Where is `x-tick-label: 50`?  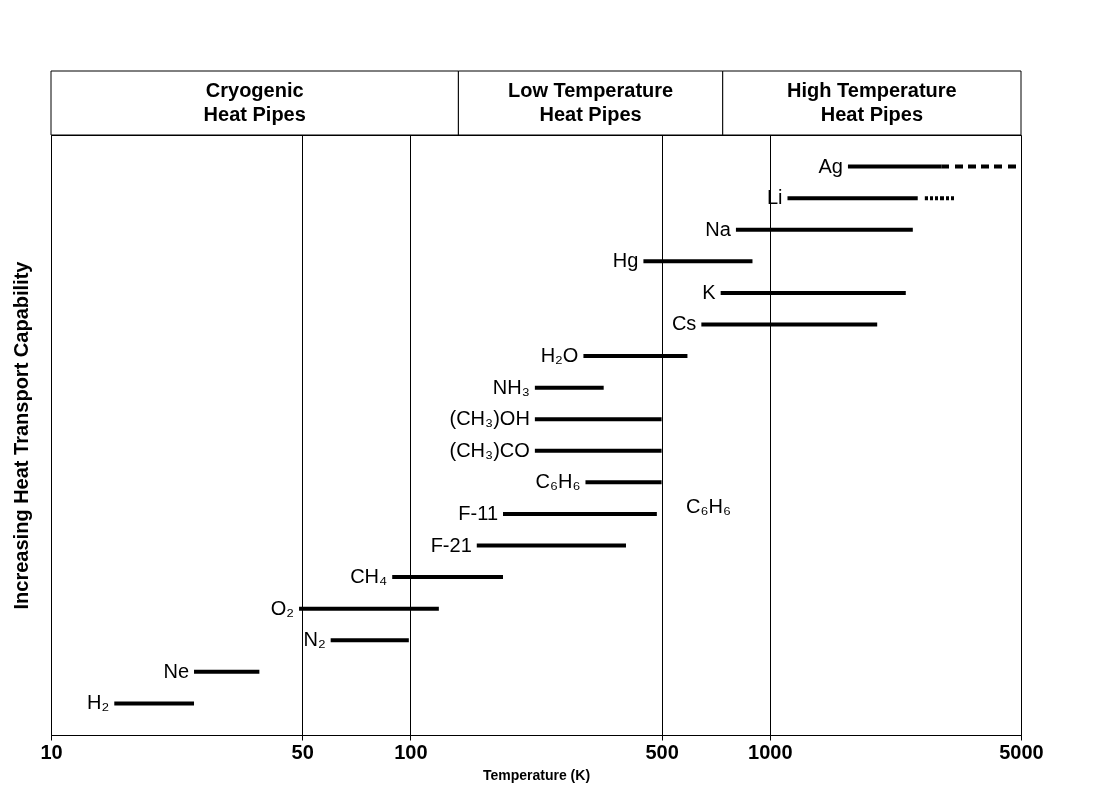
x-tick-label: 50 is located at coordinates (302, 751).